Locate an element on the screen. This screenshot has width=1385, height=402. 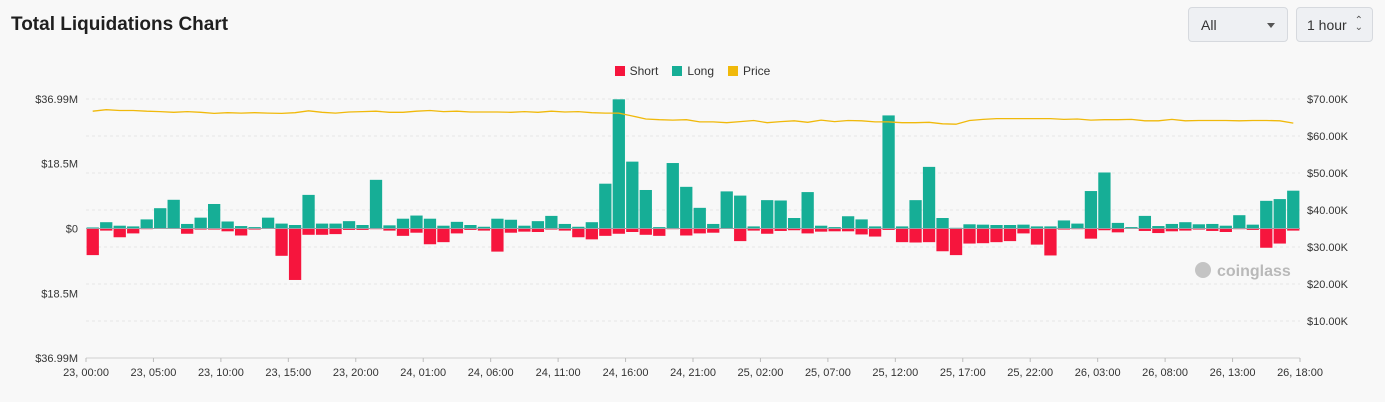
updown-arrows-icon: ⌃ ⌄ is located at coordinates (1358, 24).